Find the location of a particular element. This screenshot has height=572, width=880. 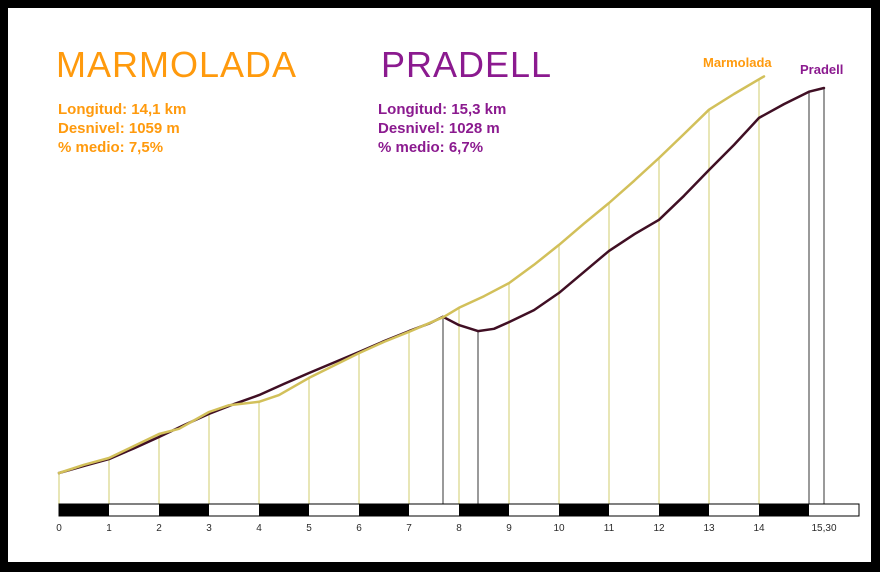

pradell-stat-longitud: Longitud: 15,3 km is located at coordinates (442, 109).